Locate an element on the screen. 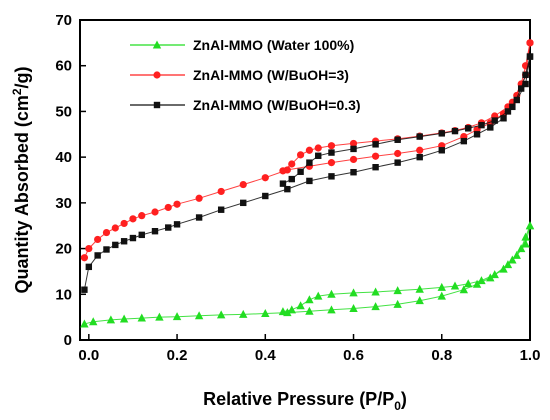 The width and height of the screenshot is (550, 420). y-tick-label: 50 is located at coordinates (63, 111).